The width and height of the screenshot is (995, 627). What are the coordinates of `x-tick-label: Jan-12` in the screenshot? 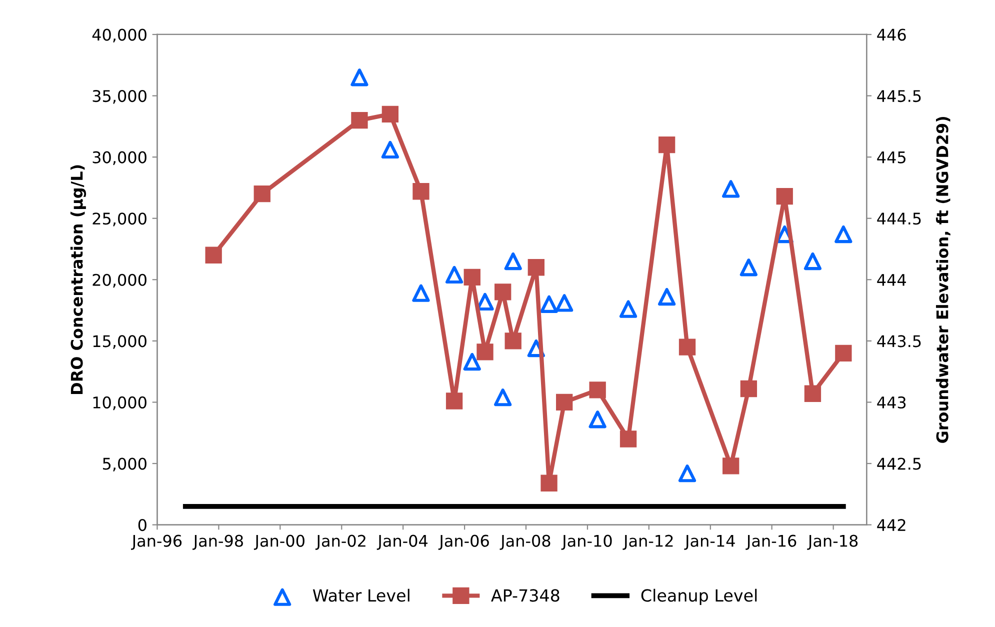 It's located at (647, 542).